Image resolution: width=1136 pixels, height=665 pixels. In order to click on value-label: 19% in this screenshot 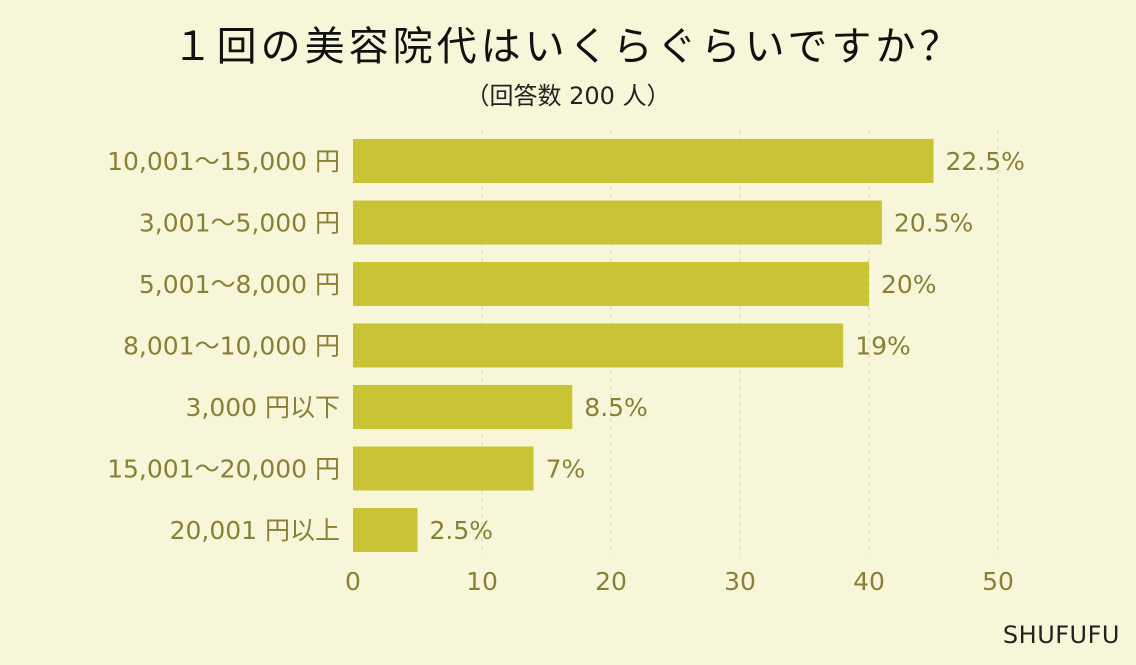, I will do `click(883, 346)`.